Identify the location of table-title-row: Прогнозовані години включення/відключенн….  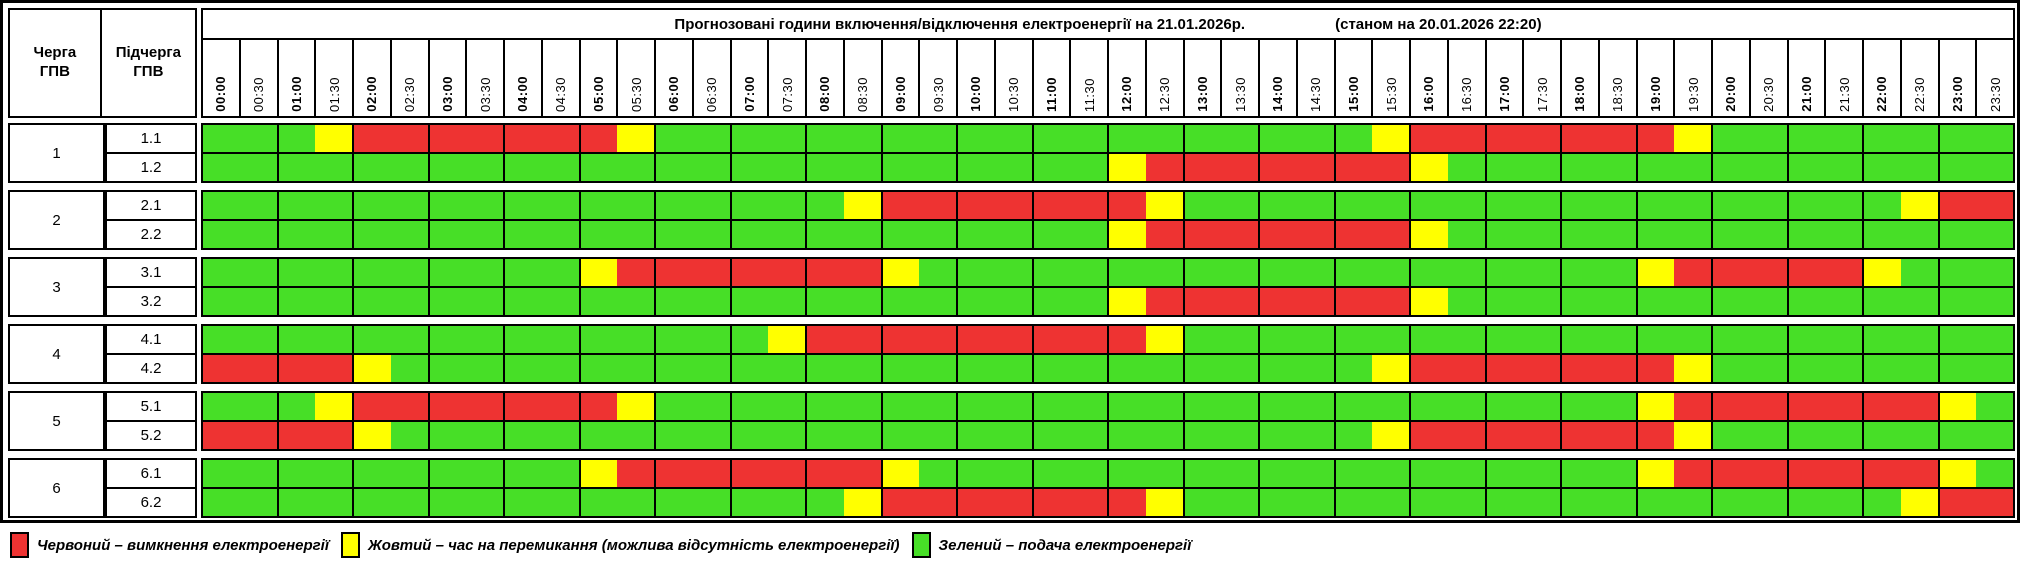
(1108, 25).